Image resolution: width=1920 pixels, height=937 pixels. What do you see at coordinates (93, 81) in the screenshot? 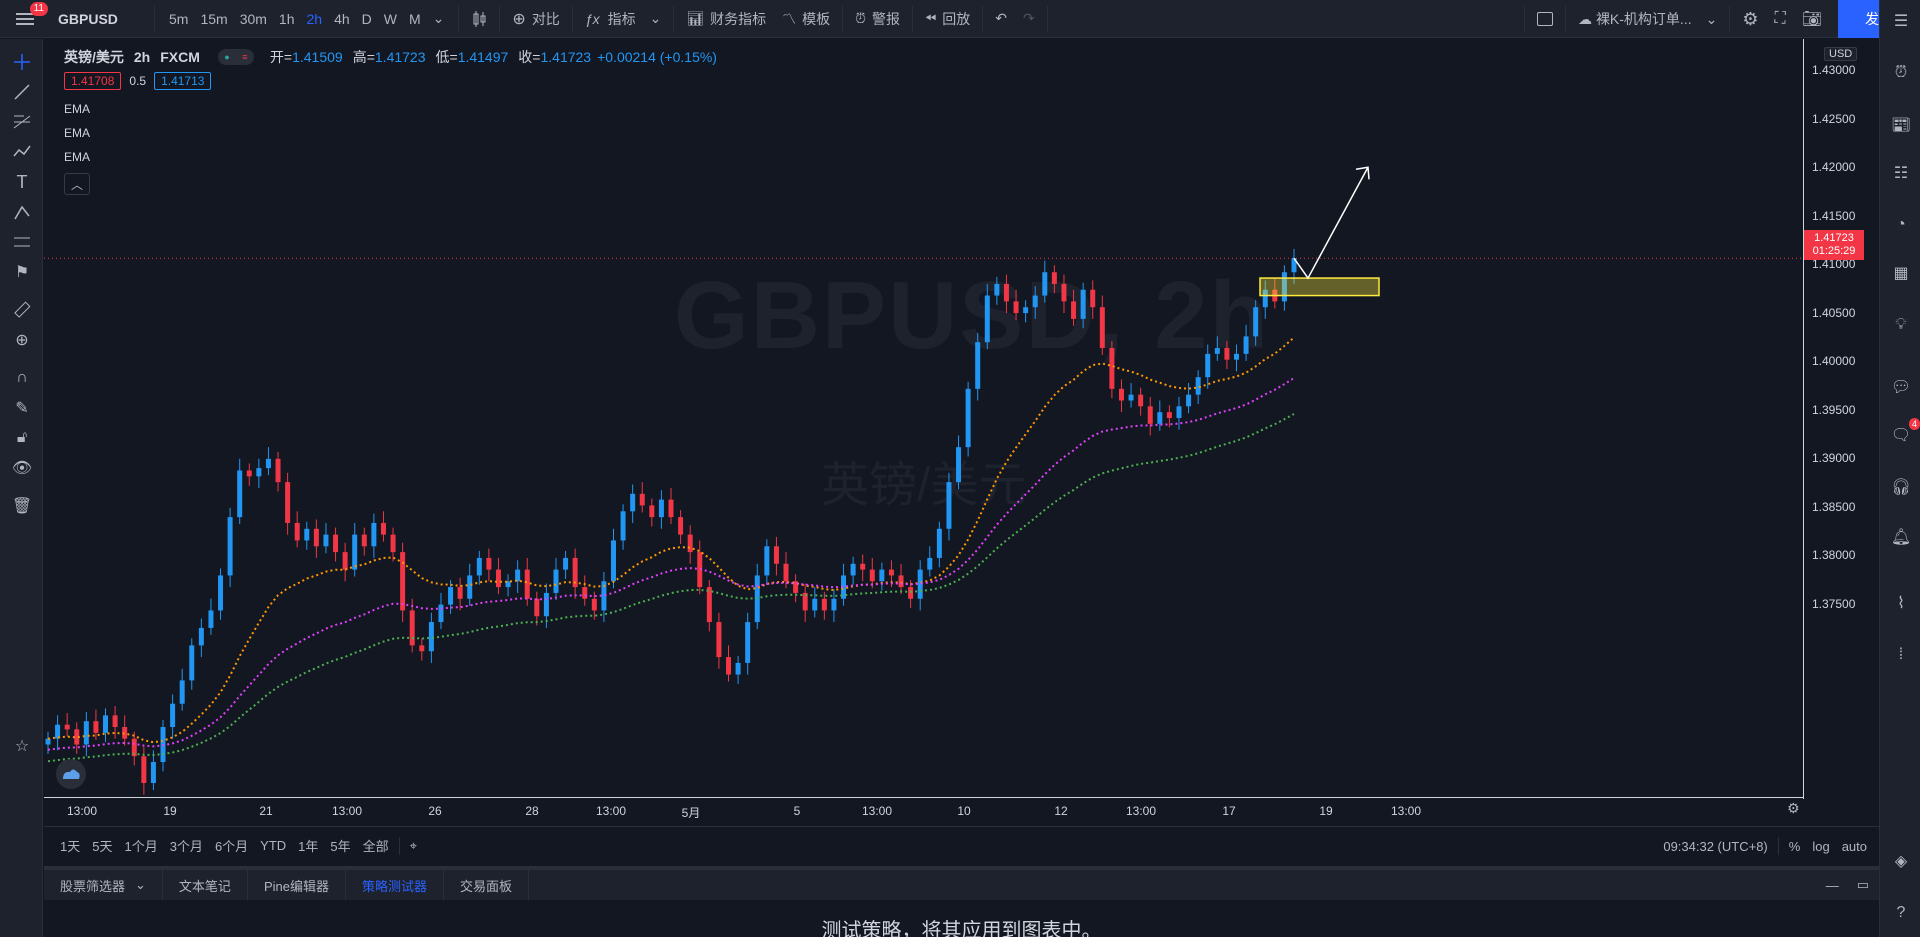
I see `sell-button: 1.41708` at bounding box center [93, 81].